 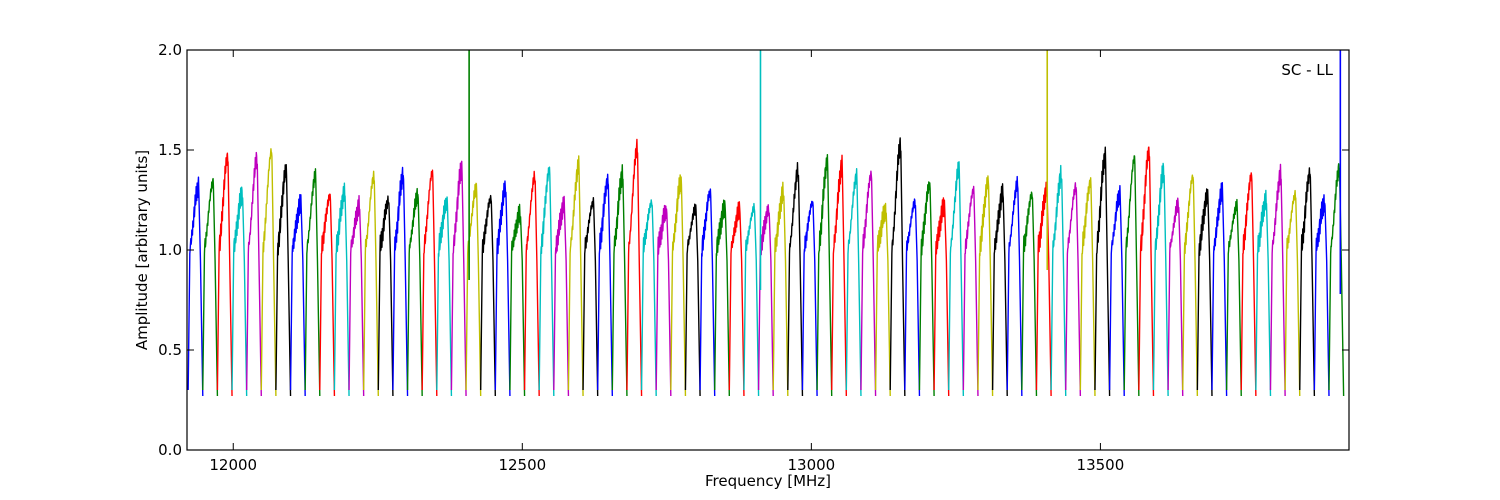 What do you see at coordinates (1101, 465) in the screenshot?
I see `x-tick-label: 13500` at bounding box center [1101, 465].